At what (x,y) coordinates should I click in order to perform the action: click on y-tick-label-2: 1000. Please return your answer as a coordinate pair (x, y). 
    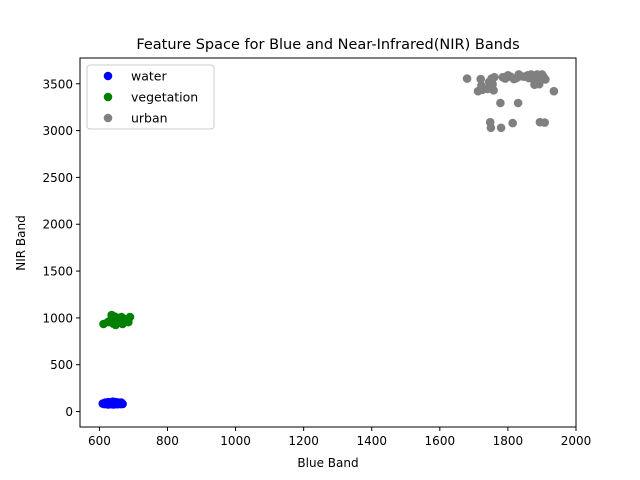
    Looking at the image, I should click on (57, 318).